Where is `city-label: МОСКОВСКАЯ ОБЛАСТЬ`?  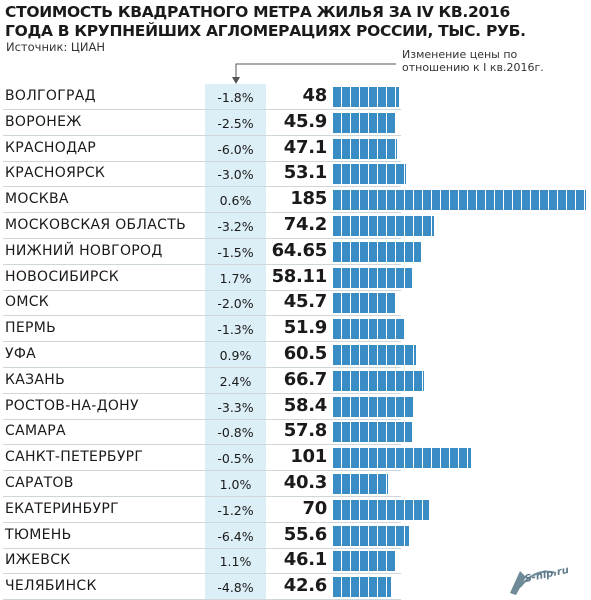 city-label: МОСКОВСКАЯ ОБЛАСТЬ is located at coordinates (95, 225).